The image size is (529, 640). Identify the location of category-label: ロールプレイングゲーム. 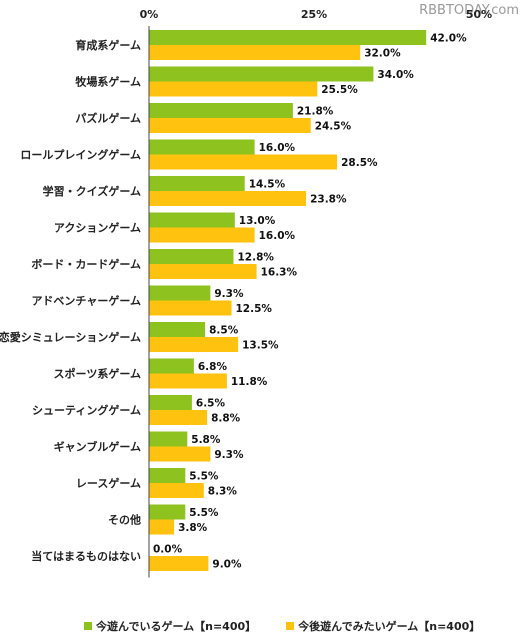
(80, 155).